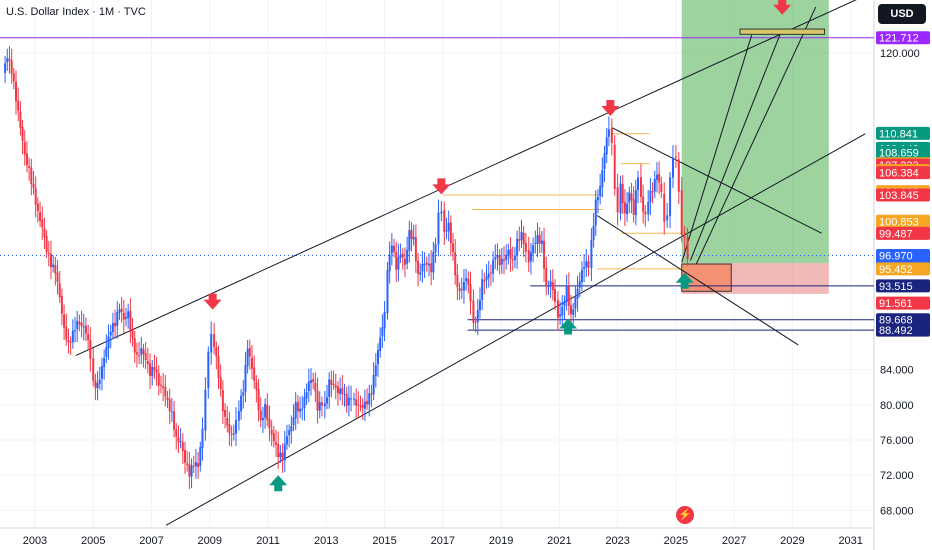 The height and width of the screenshot is (550, 932). What do you see at coordinates (782, 7) in the screenshot?
I see `down-arrow-icon` at bounding box center [782, 7].